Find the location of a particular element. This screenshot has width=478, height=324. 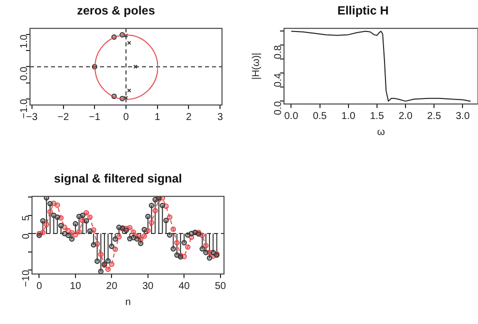

x-axis-title: n is located at coordinates (128, 302).